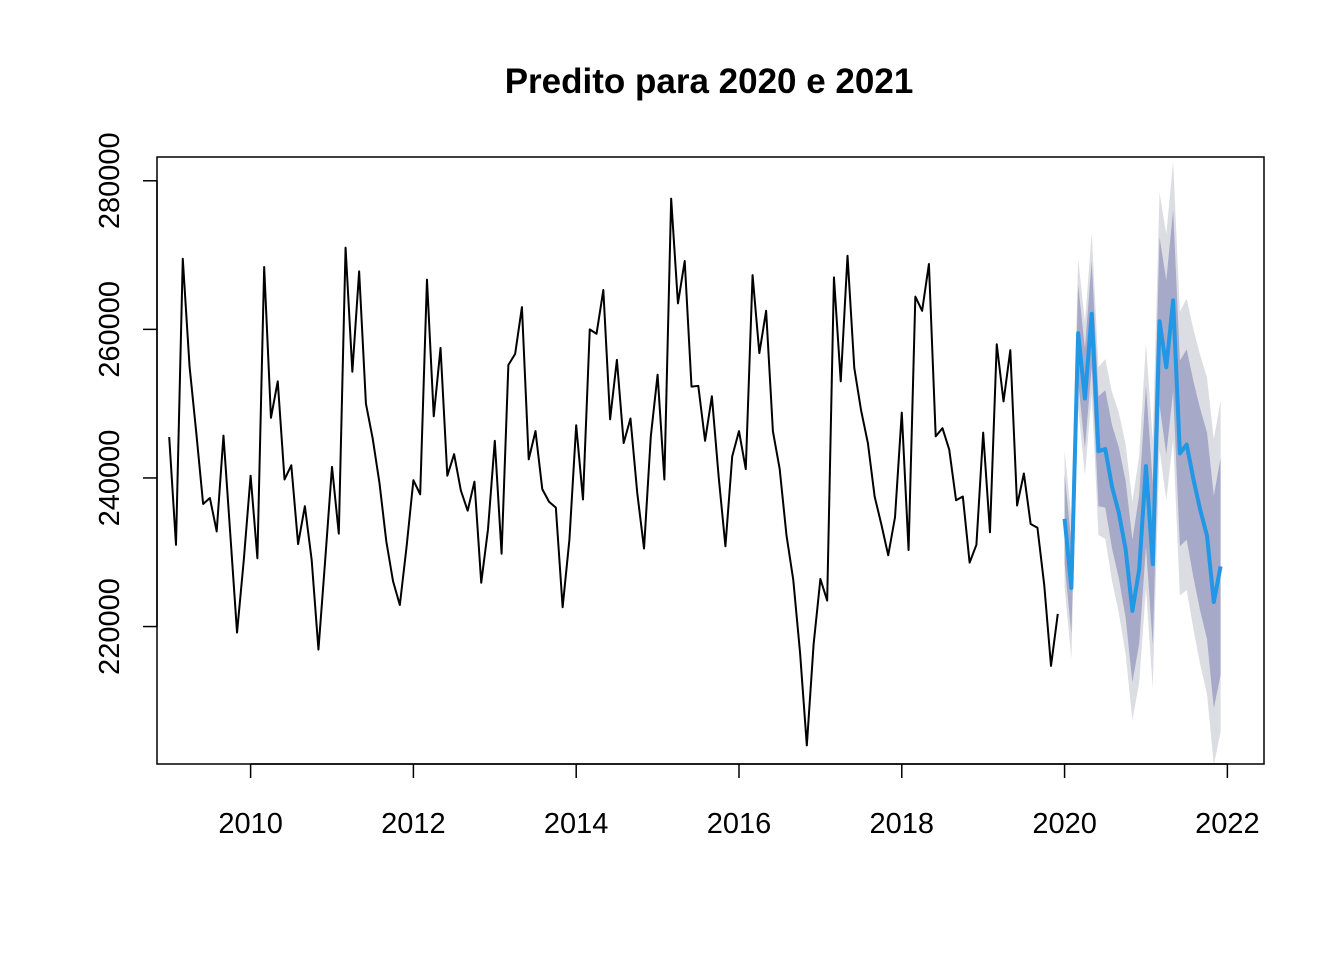  I want to click on y-tick-label: 260000, so click(110, 329).